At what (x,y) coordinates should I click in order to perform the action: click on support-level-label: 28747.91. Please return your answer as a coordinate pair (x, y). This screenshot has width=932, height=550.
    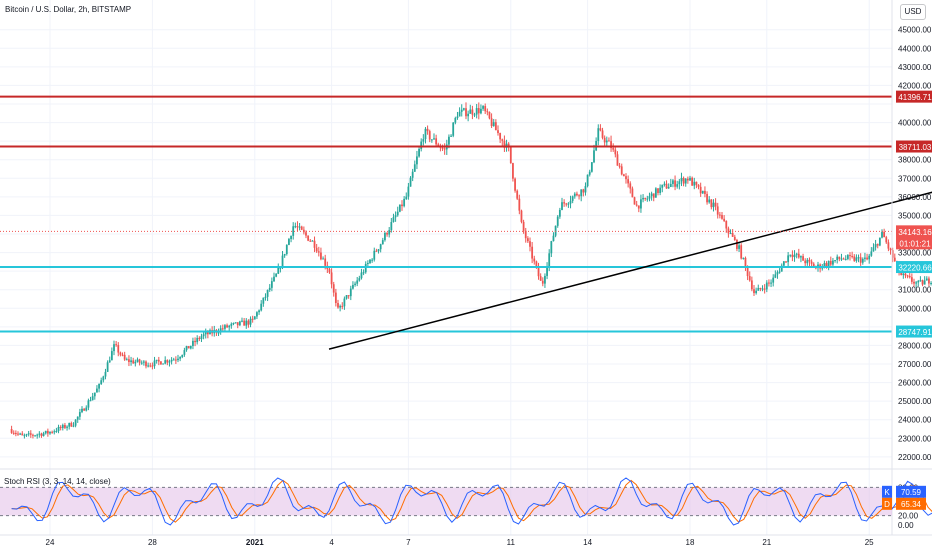
    Looking at the image, I should click on (914, 331).